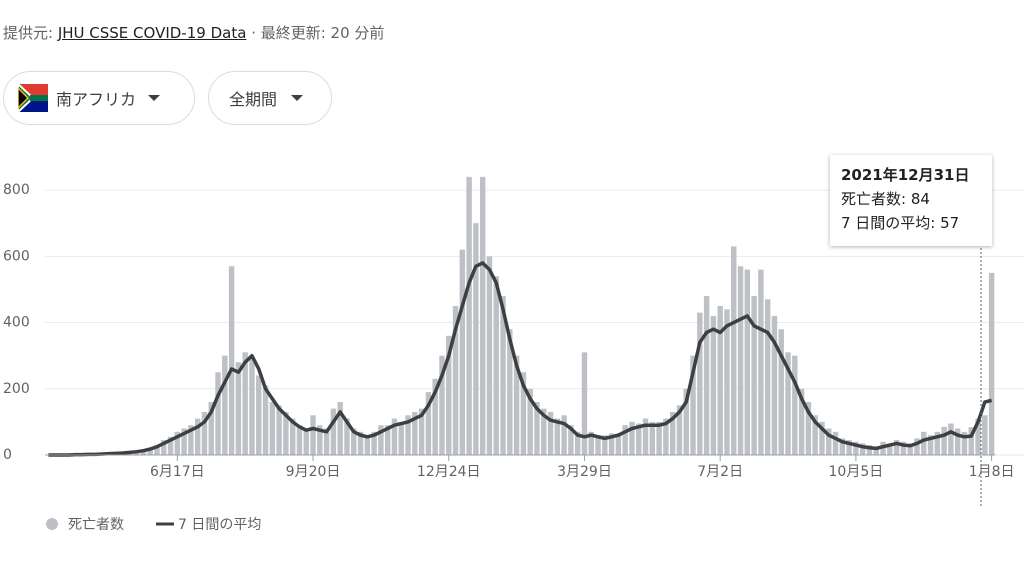 The height and width of the screenshot is (561, 1024). I want to click on x-tick-label: 7月2日, so click(720, 472).